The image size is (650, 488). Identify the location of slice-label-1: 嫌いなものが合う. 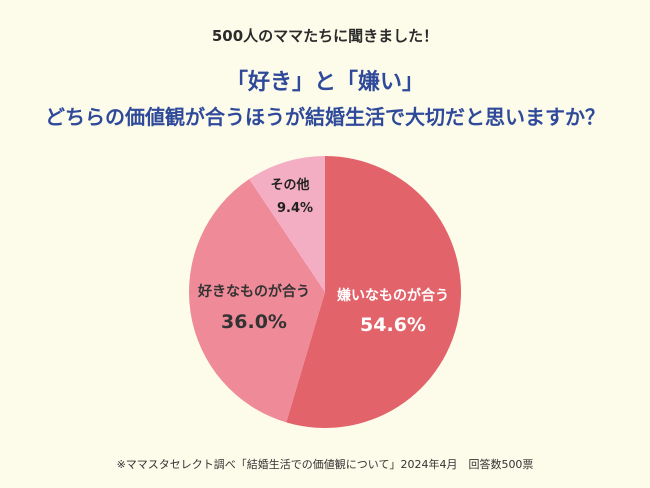
(393, 295).